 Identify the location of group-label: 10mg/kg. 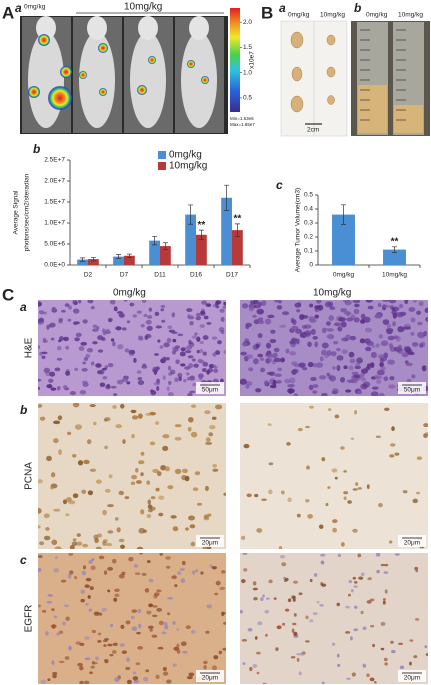
(143, 7).